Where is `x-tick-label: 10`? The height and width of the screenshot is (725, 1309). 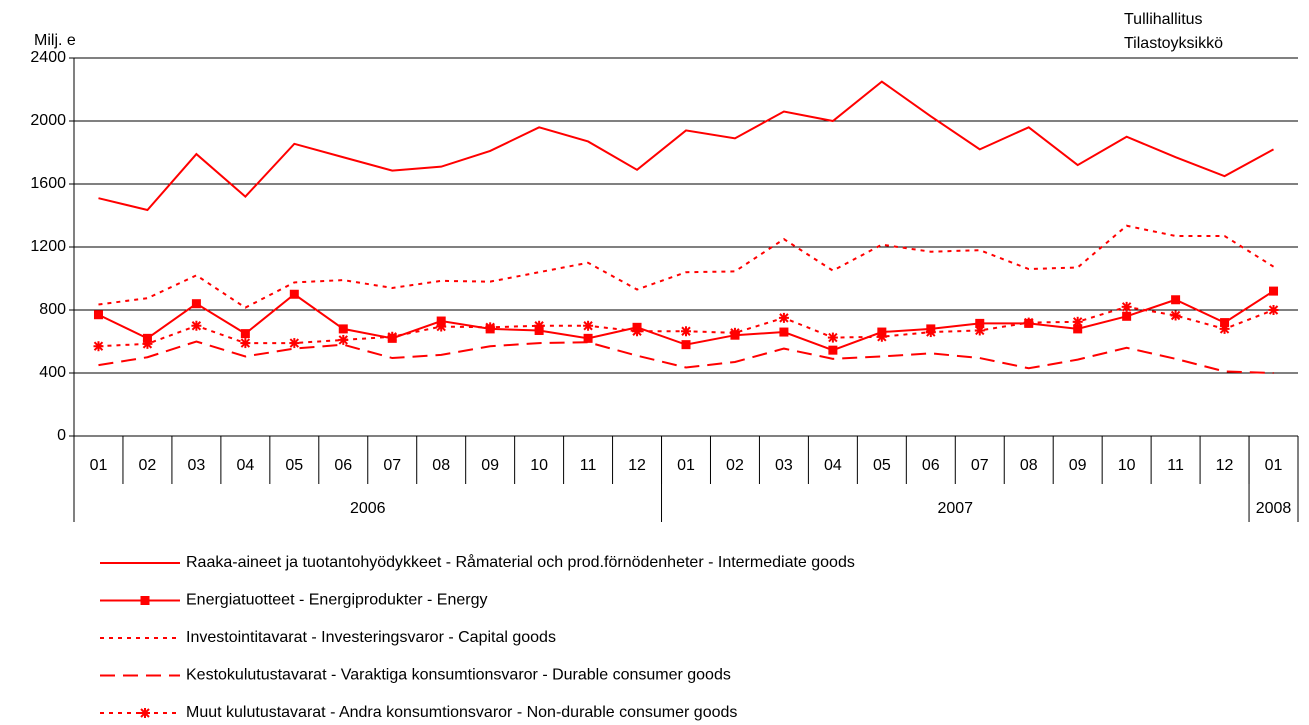 x-tick-label: 10 is located at coordinates (1127, 465).